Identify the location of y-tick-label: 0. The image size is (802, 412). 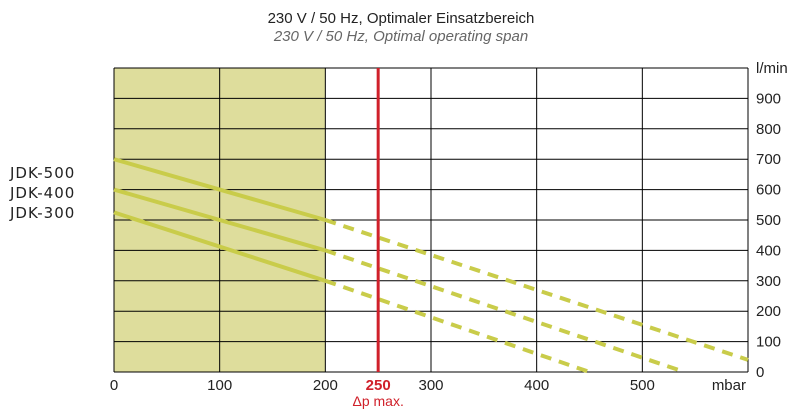
(760, 372).